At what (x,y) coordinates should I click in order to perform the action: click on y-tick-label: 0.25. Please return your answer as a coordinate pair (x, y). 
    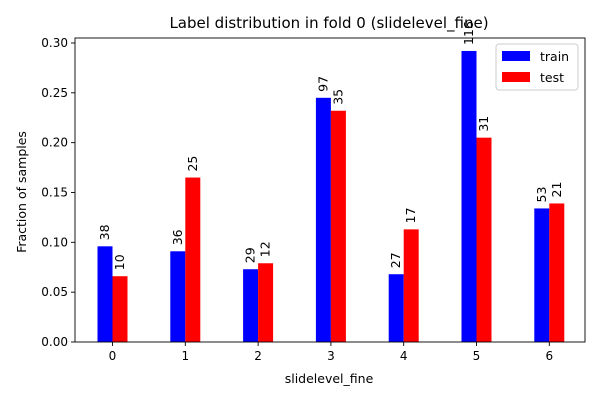
    Looking at the image, I should click on (54, 93).